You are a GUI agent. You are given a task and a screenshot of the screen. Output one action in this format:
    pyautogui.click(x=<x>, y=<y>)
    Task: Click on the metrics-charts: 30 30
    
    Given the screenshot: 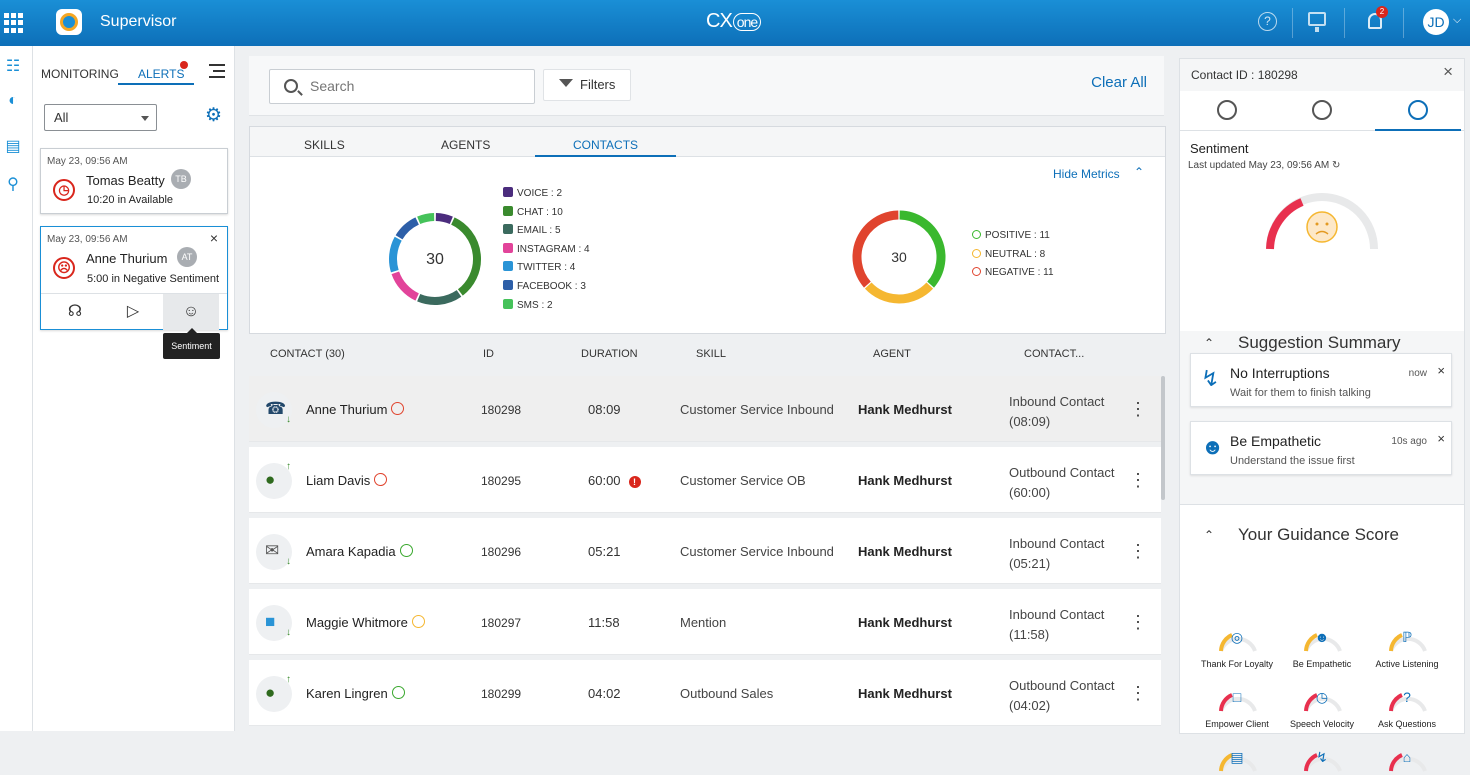 What is the action you would take?
    pyautogui.click(x=667, y=257)
    